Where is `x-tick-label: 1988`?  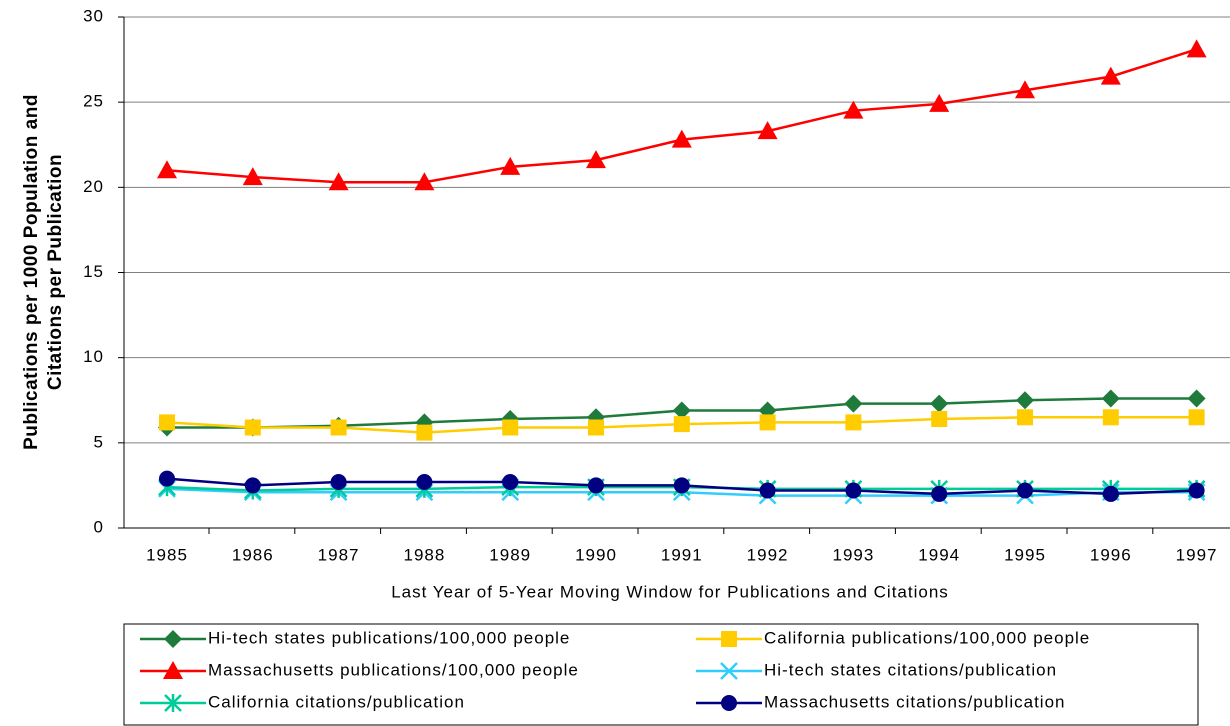 x-tick-label: 1988 is located at coordinates (424, 554).